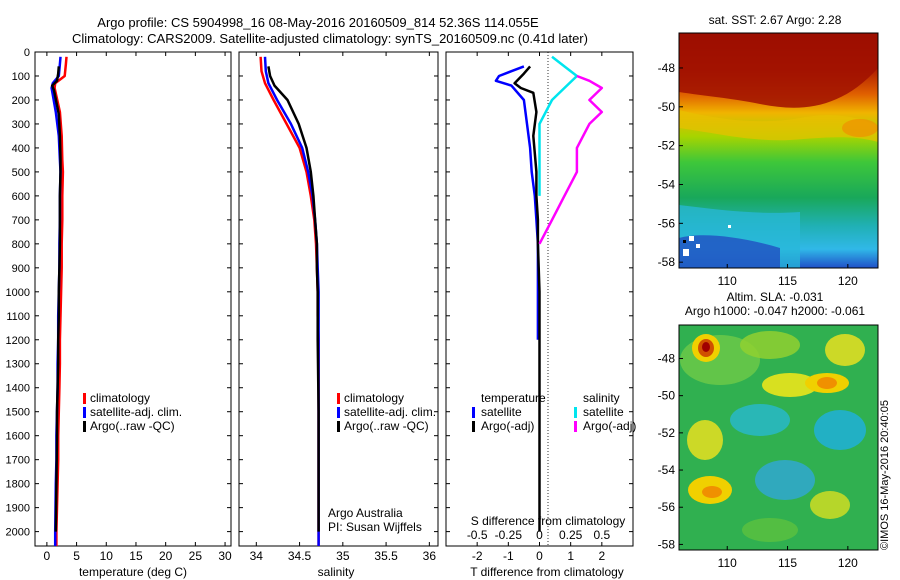 The height and width of the screenshot is (580, 900). I want to click on legend-label-satellite: satellite-adj. clim., so click(390, 412).